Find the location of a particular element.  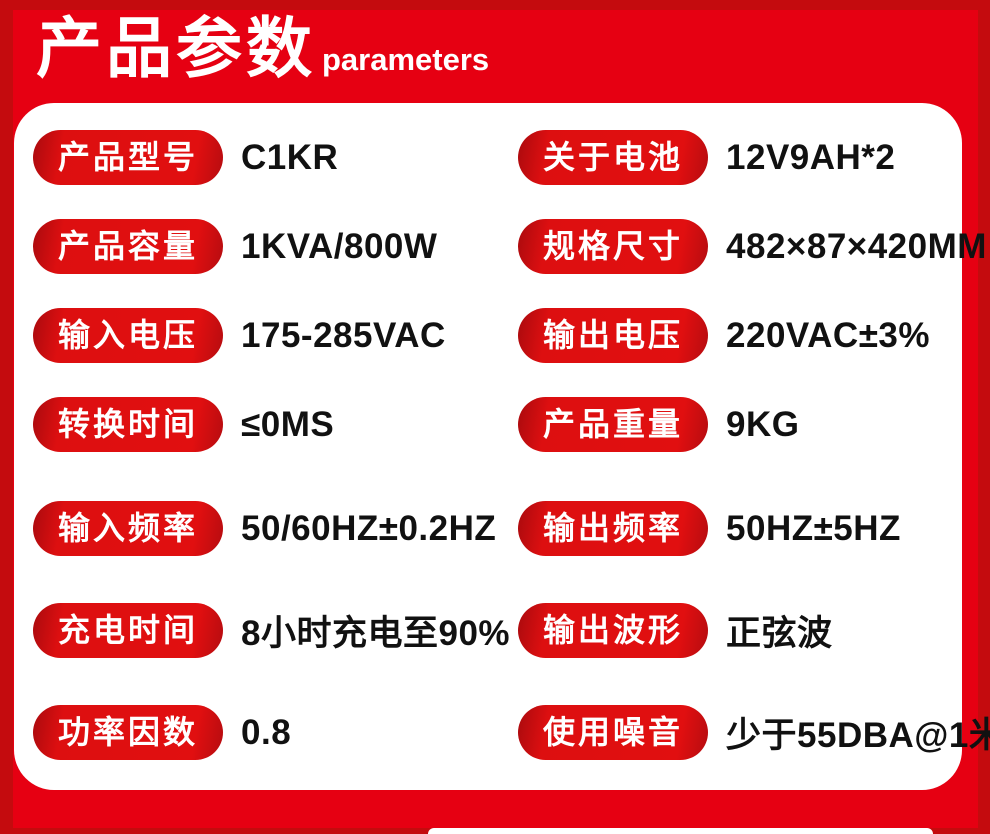

spec-value: 8小时充电至90% is located at coordinates (376, 633).